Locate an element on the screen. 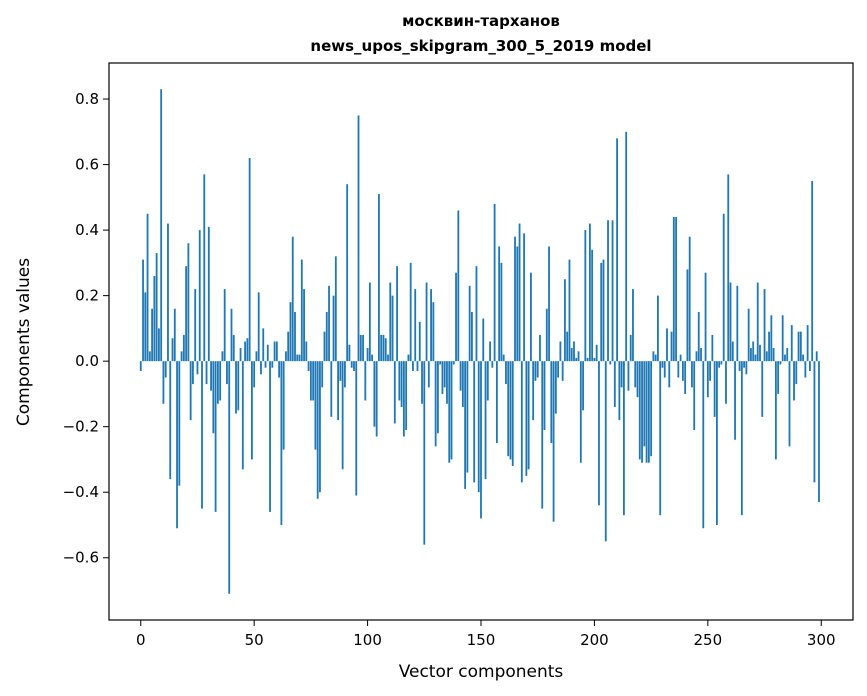 This screenshot has height=696, width=867. x-axis-ticks: 0 50 100 150 200 250 300 is located at coordinates (486, 634).